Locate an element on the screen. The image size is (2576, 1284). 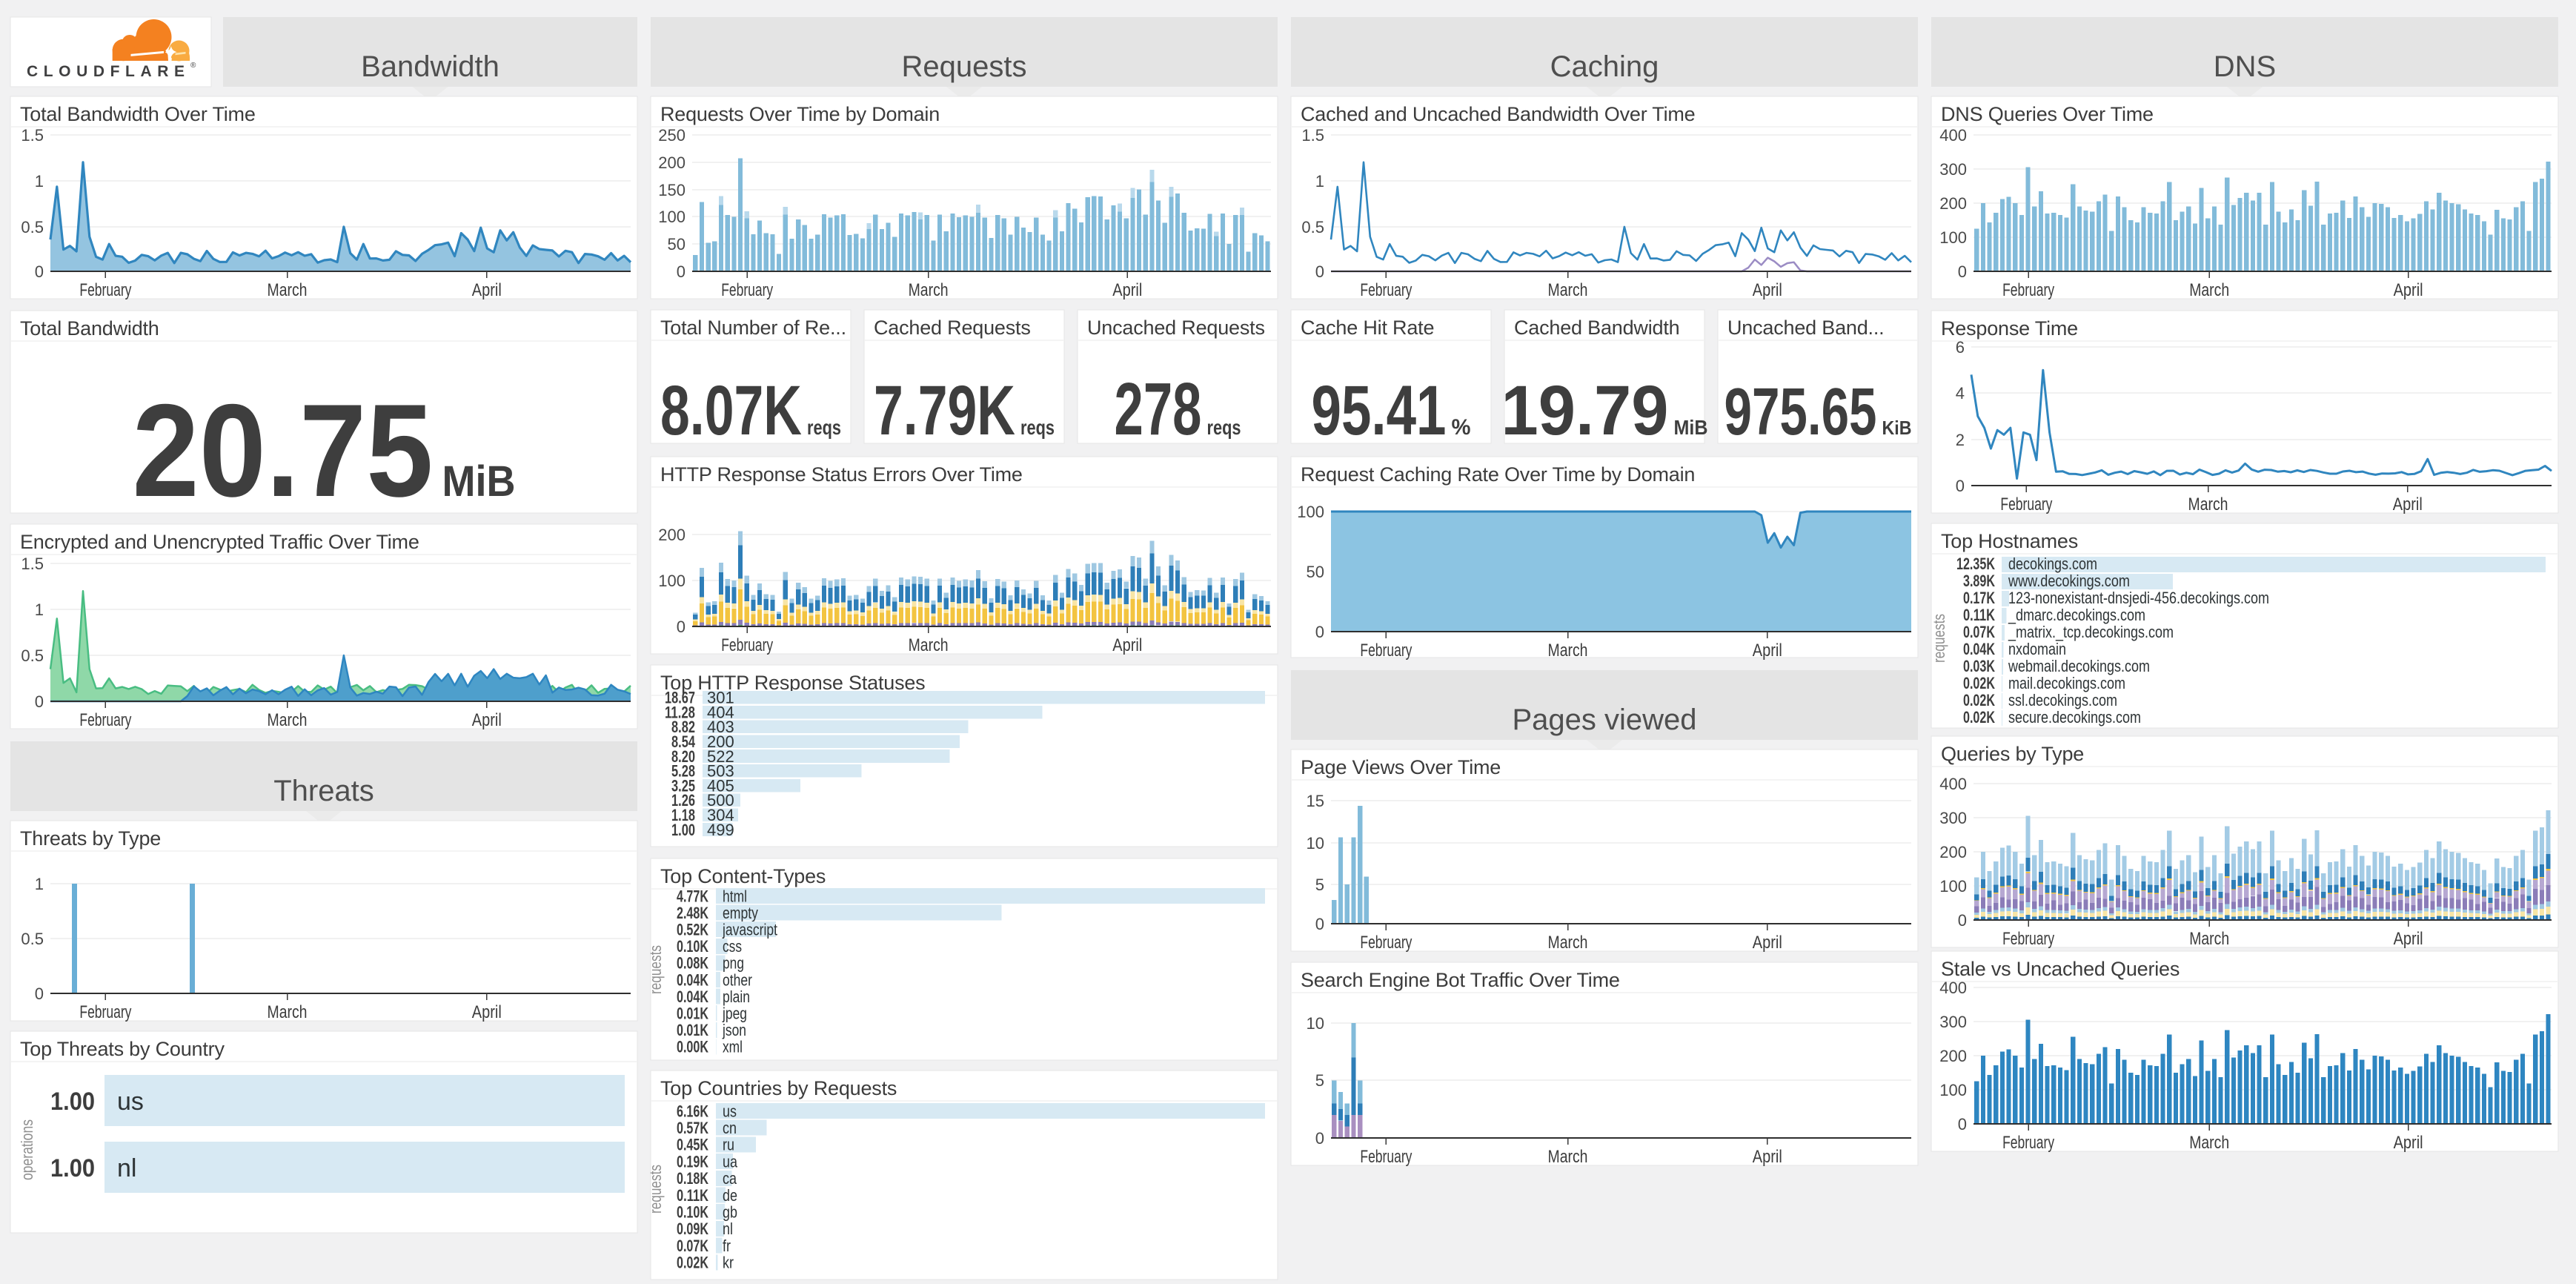
svg-text: 6.16K is located at coordinates (692, 1111).